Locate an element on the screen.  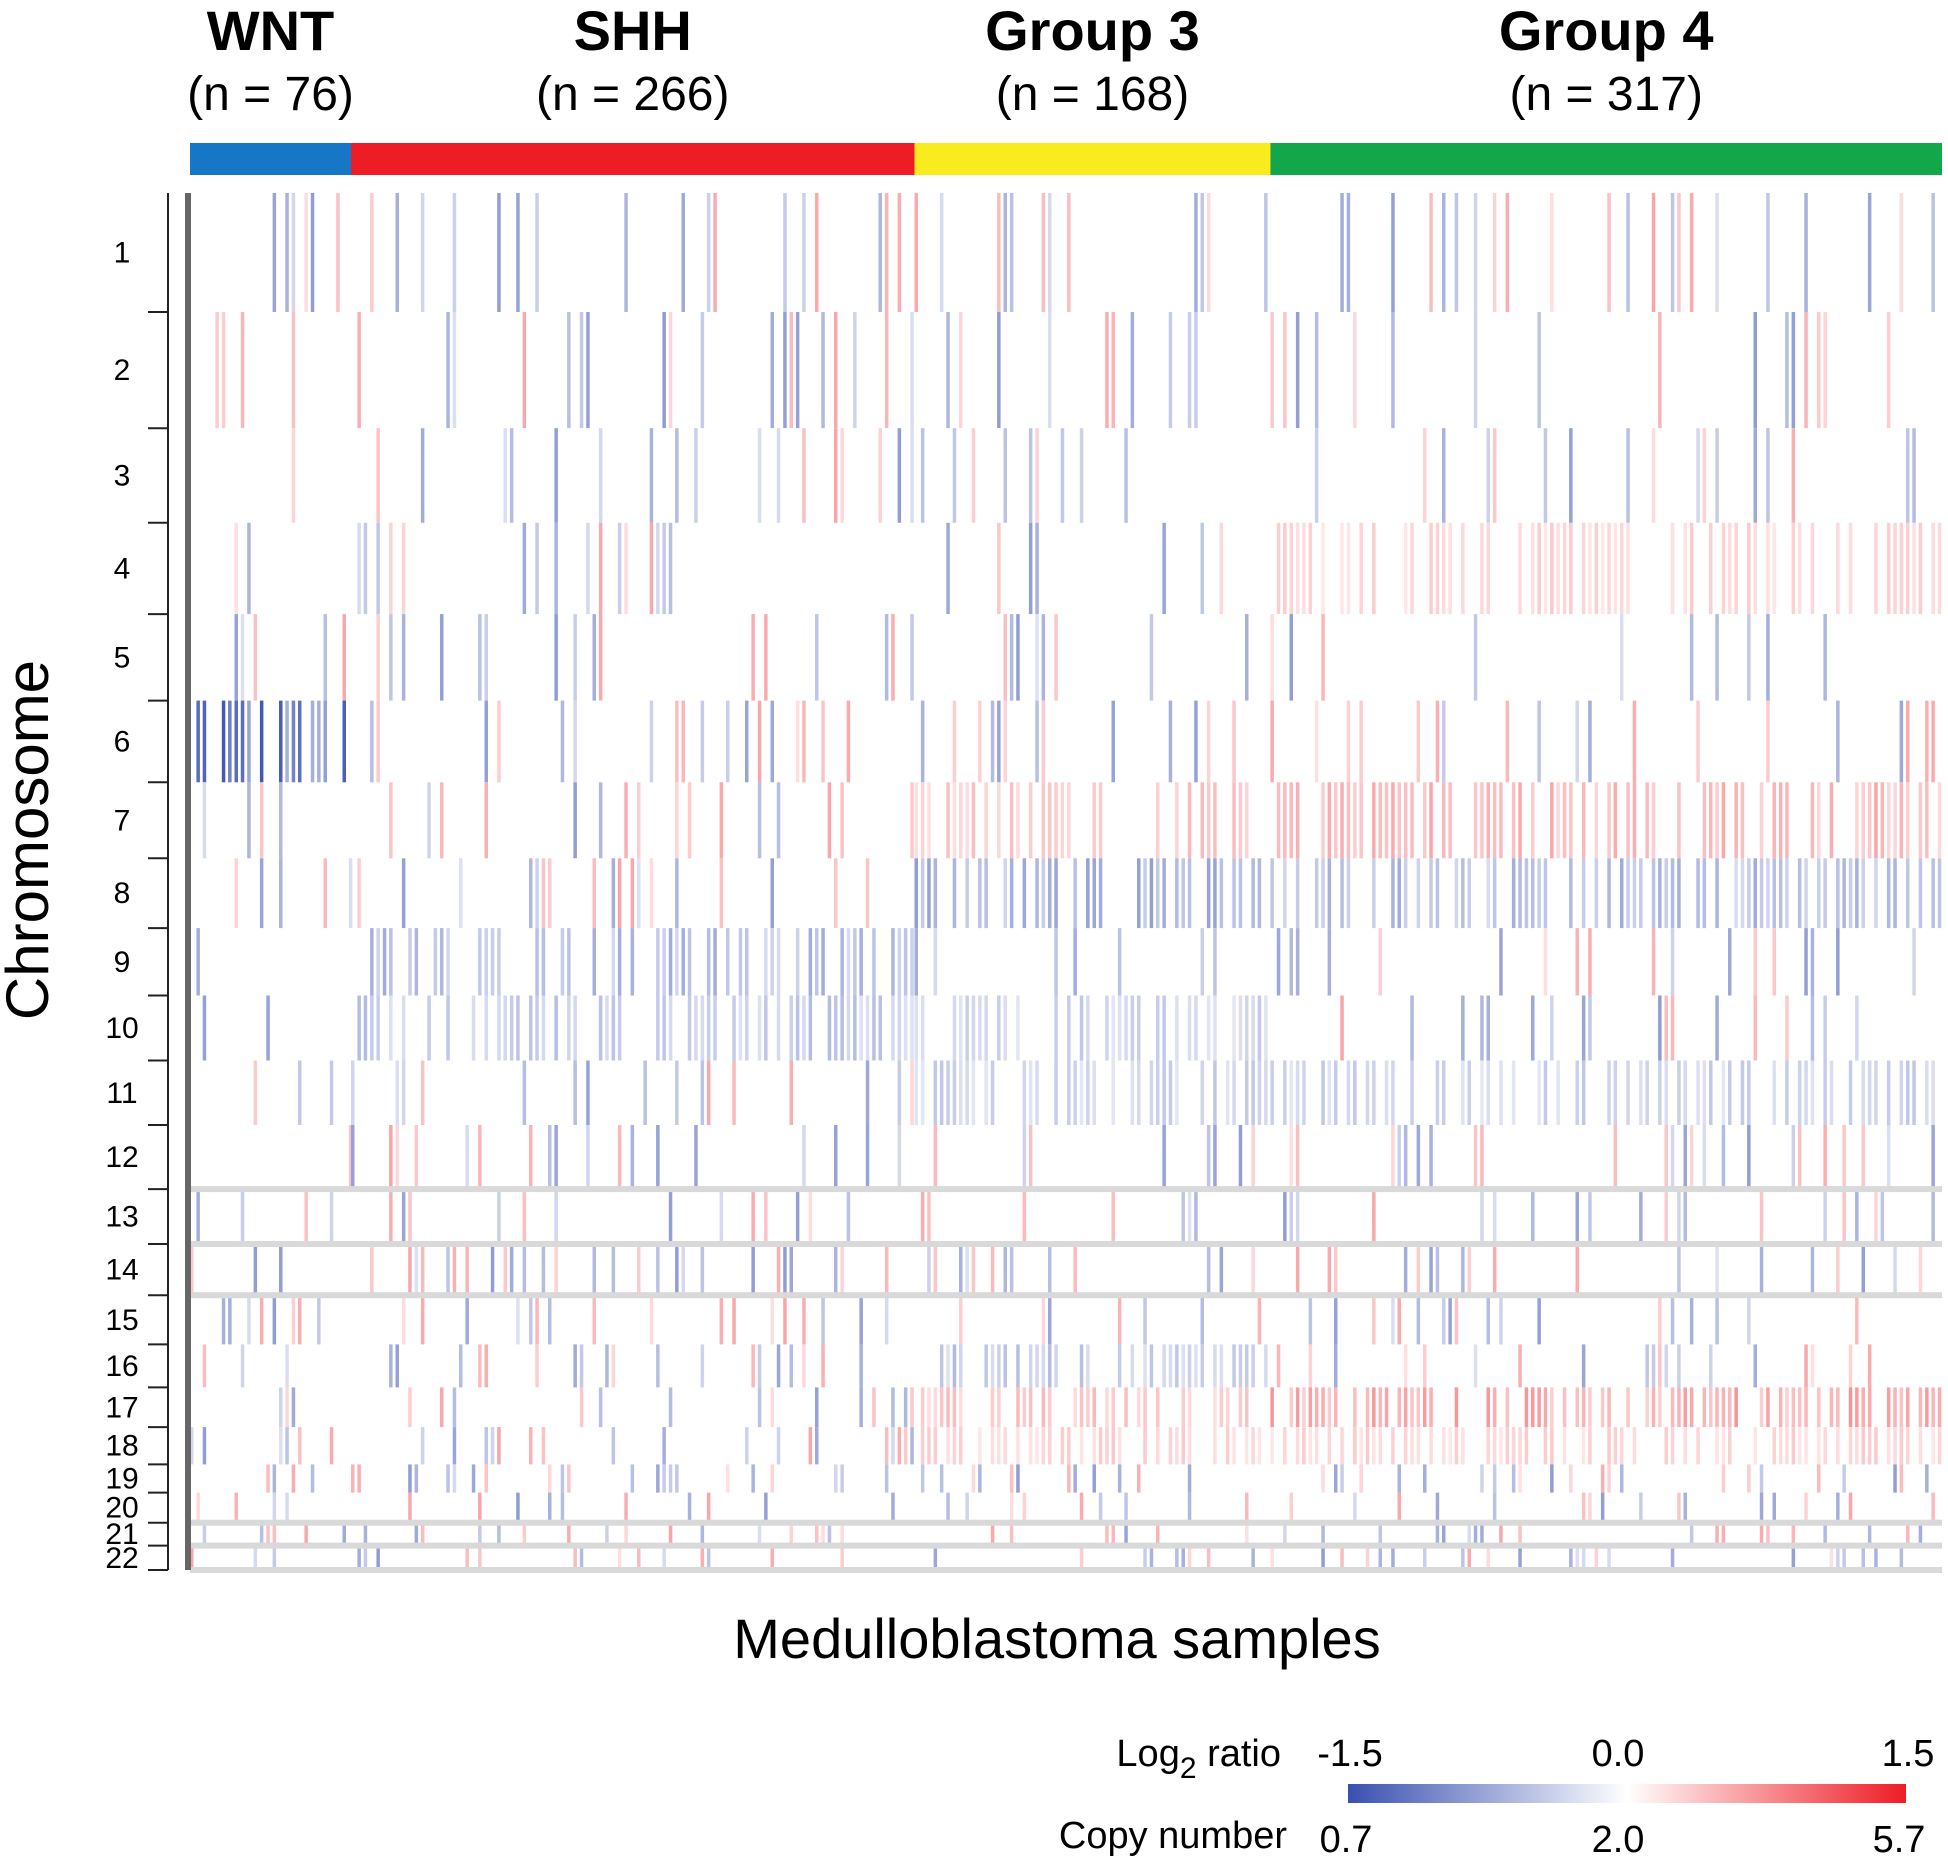
group-count-2: (n = 168) is located at coordinates (1092, 94).